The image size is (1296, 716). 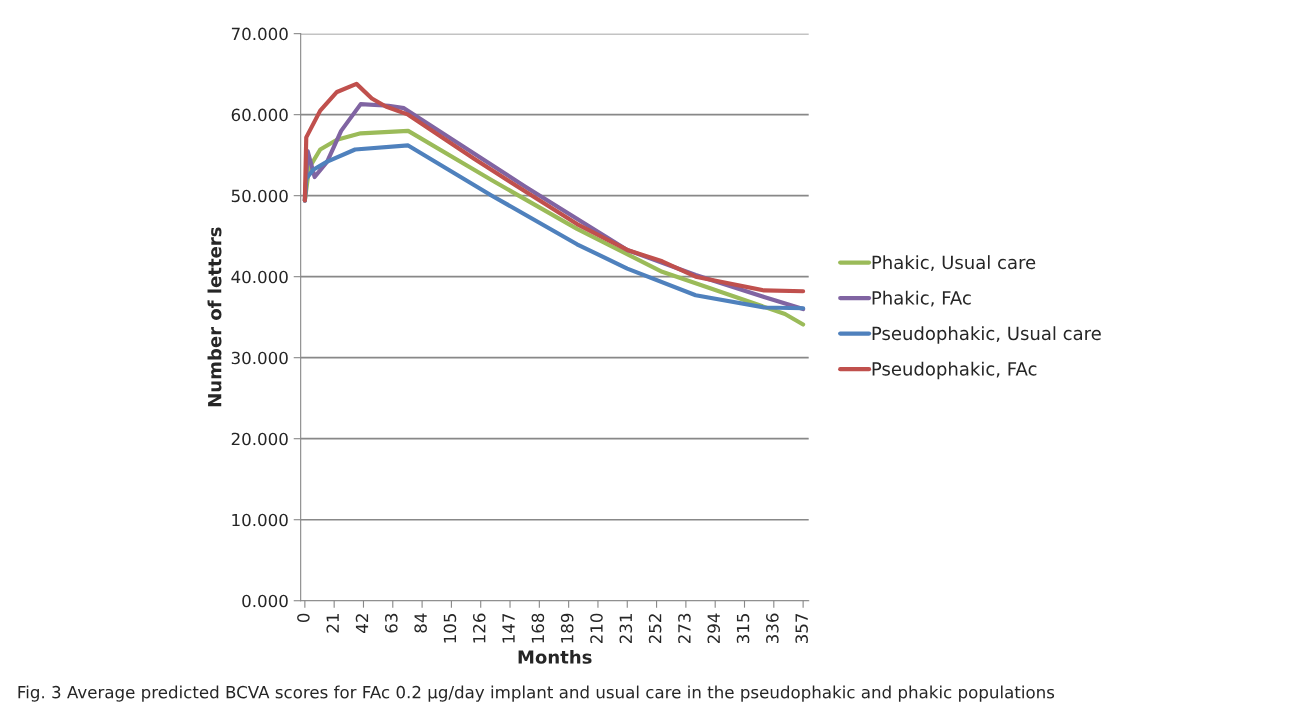 I want to click on caption: Fig. 3 Average predicted BCVA scores for FAc 0.2 µg/day implant and usual care in the pseudophakic and phakic populations, so click(x=536, y=693).